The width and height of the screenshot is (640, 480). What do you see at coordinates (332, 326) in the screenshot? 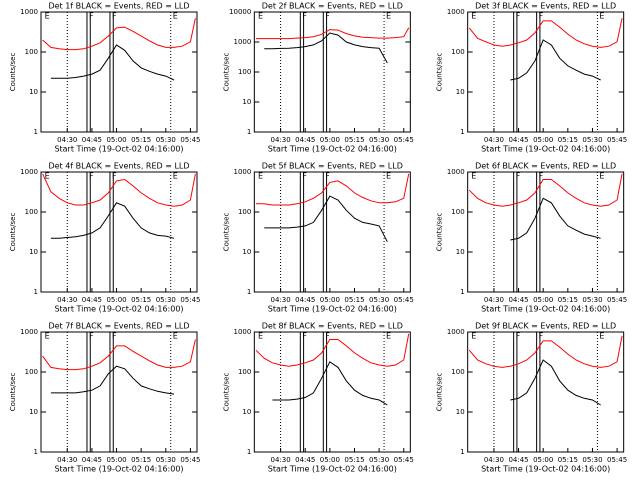
I see `chart-title: Det 8f BLACK = Events, RED = LLD` at bounding box center [332, 326].